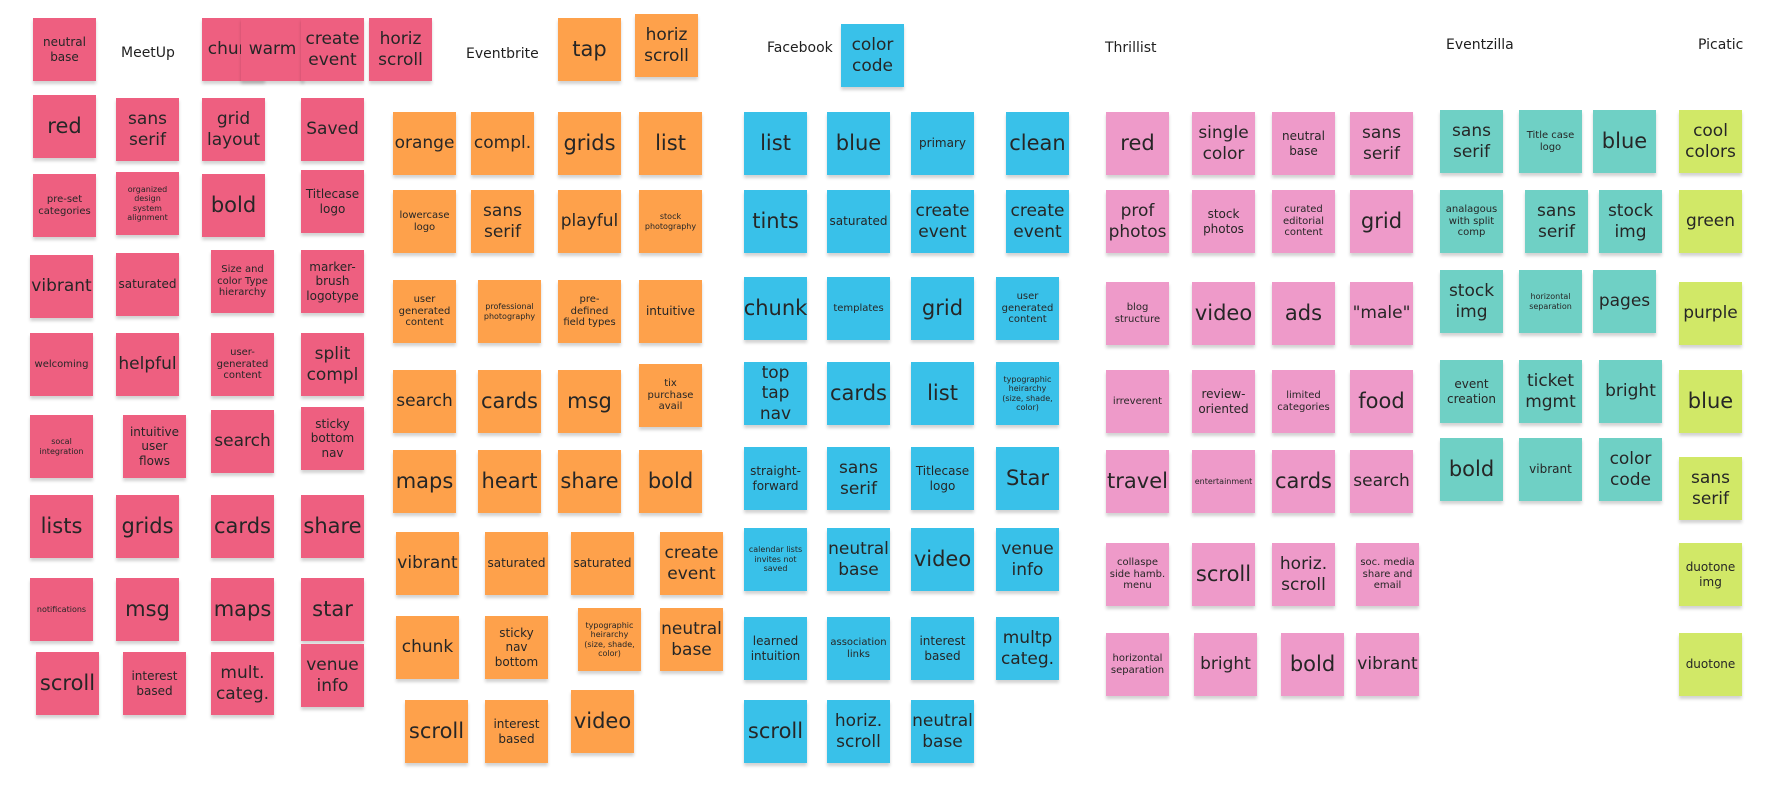  Describe the element at coordinates (1137, 664) in the screenshot. I see `sticky-note: horizontal separation` at that location.